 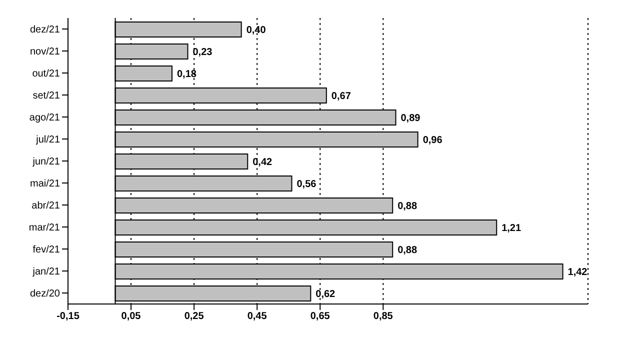 What do you see at coordinates (306, 184) in the screenshot?
I see `data-label: 0,56` at bounding box center [306, 184].